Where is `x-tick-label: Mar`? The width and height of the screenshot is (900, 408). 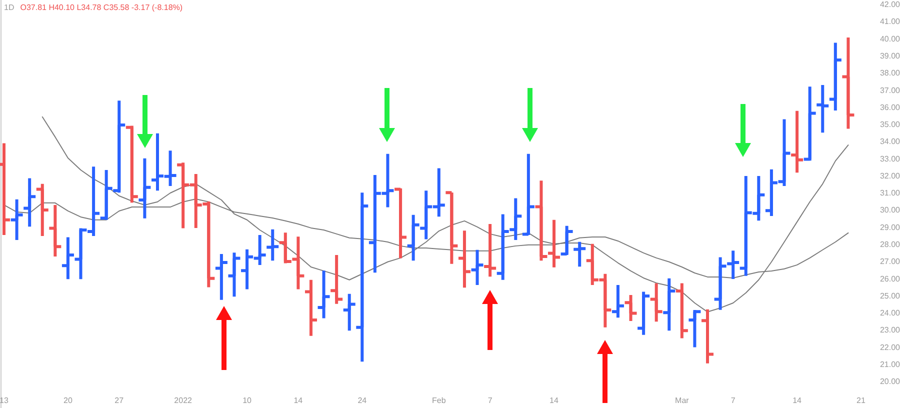
x-tick-label: Mar is located at coordinates (682, 401).